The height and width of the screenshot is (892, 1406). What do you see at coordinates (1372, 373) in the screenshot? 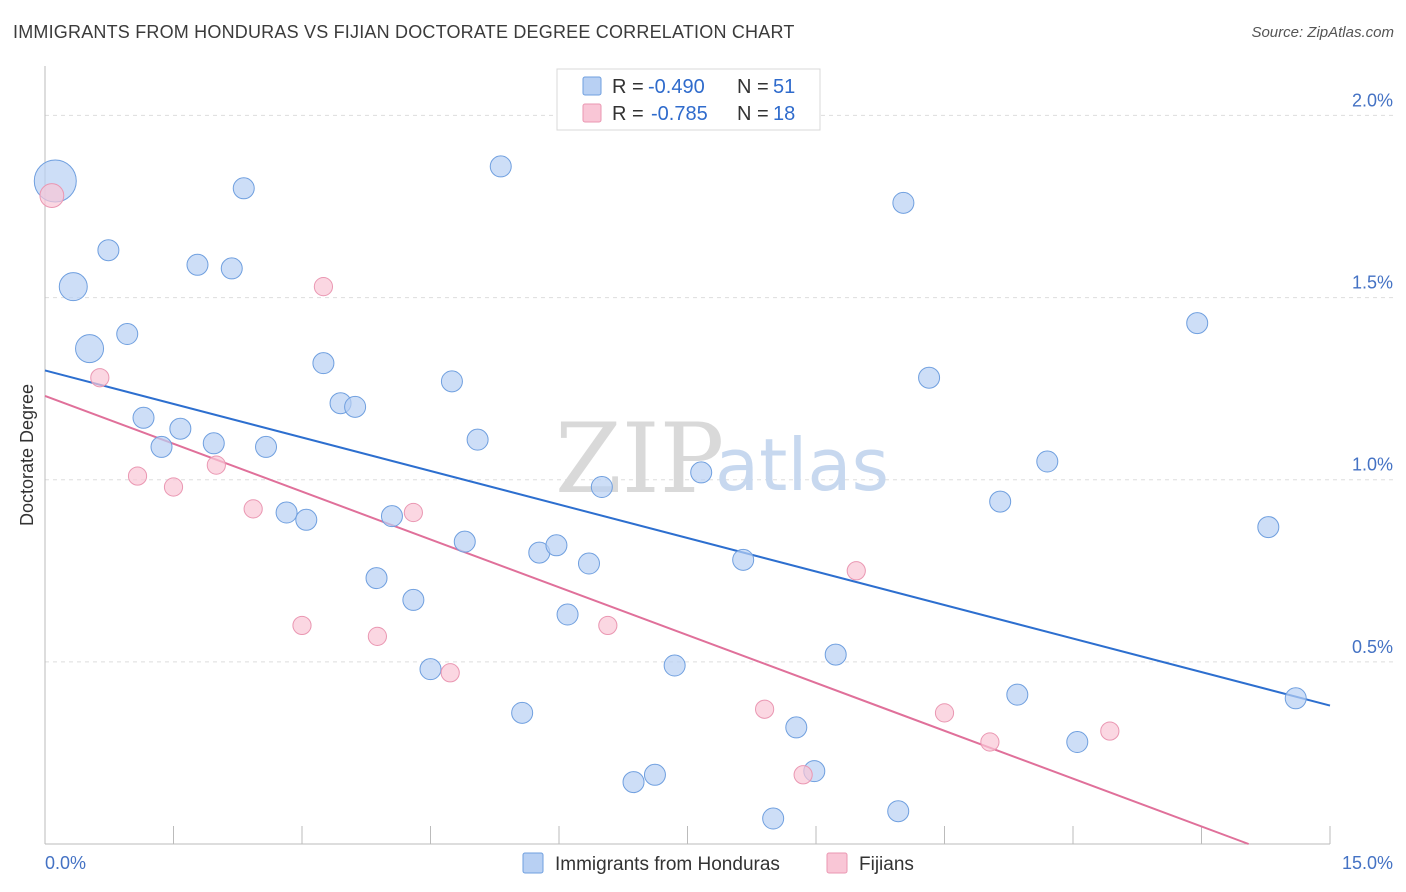
I see `y-tick-labels: 0.5% 1.0% 1.5% 2.0%` at bounding box center [1372, 373].